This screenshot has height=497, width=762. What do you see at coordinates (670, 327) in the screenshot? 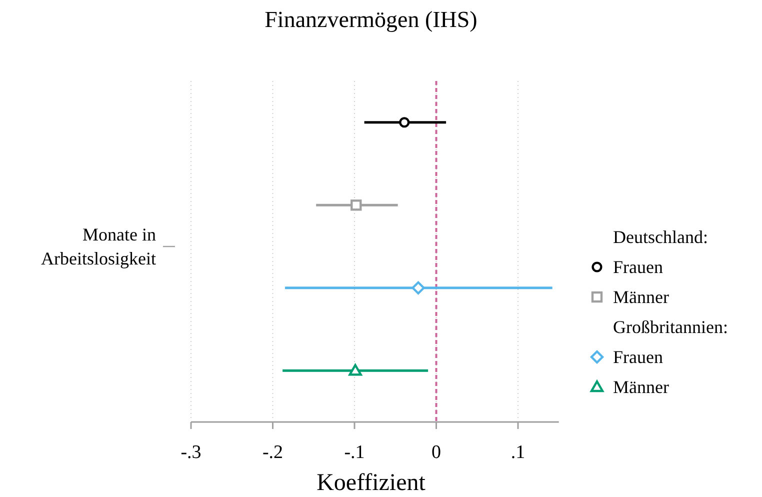
I see `text: Großbritannien:` at bounding box center [670, 327].